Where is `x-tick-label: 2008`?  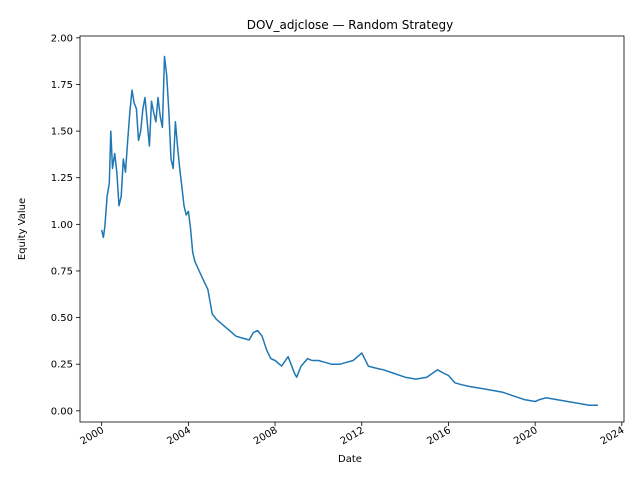
x-tick-label: 2008 is located at coordinates (266, 436).